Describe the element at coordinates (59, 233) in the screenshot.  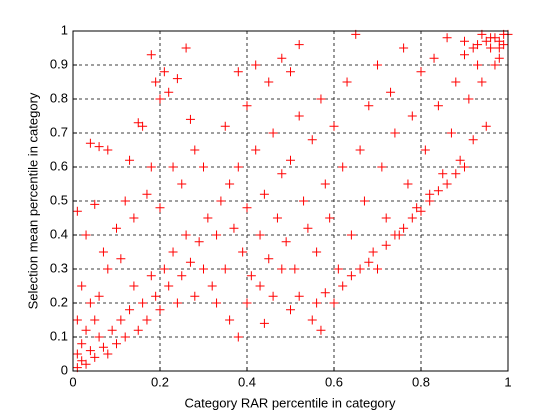
I see `y-tick-label: 0.4` at that location.